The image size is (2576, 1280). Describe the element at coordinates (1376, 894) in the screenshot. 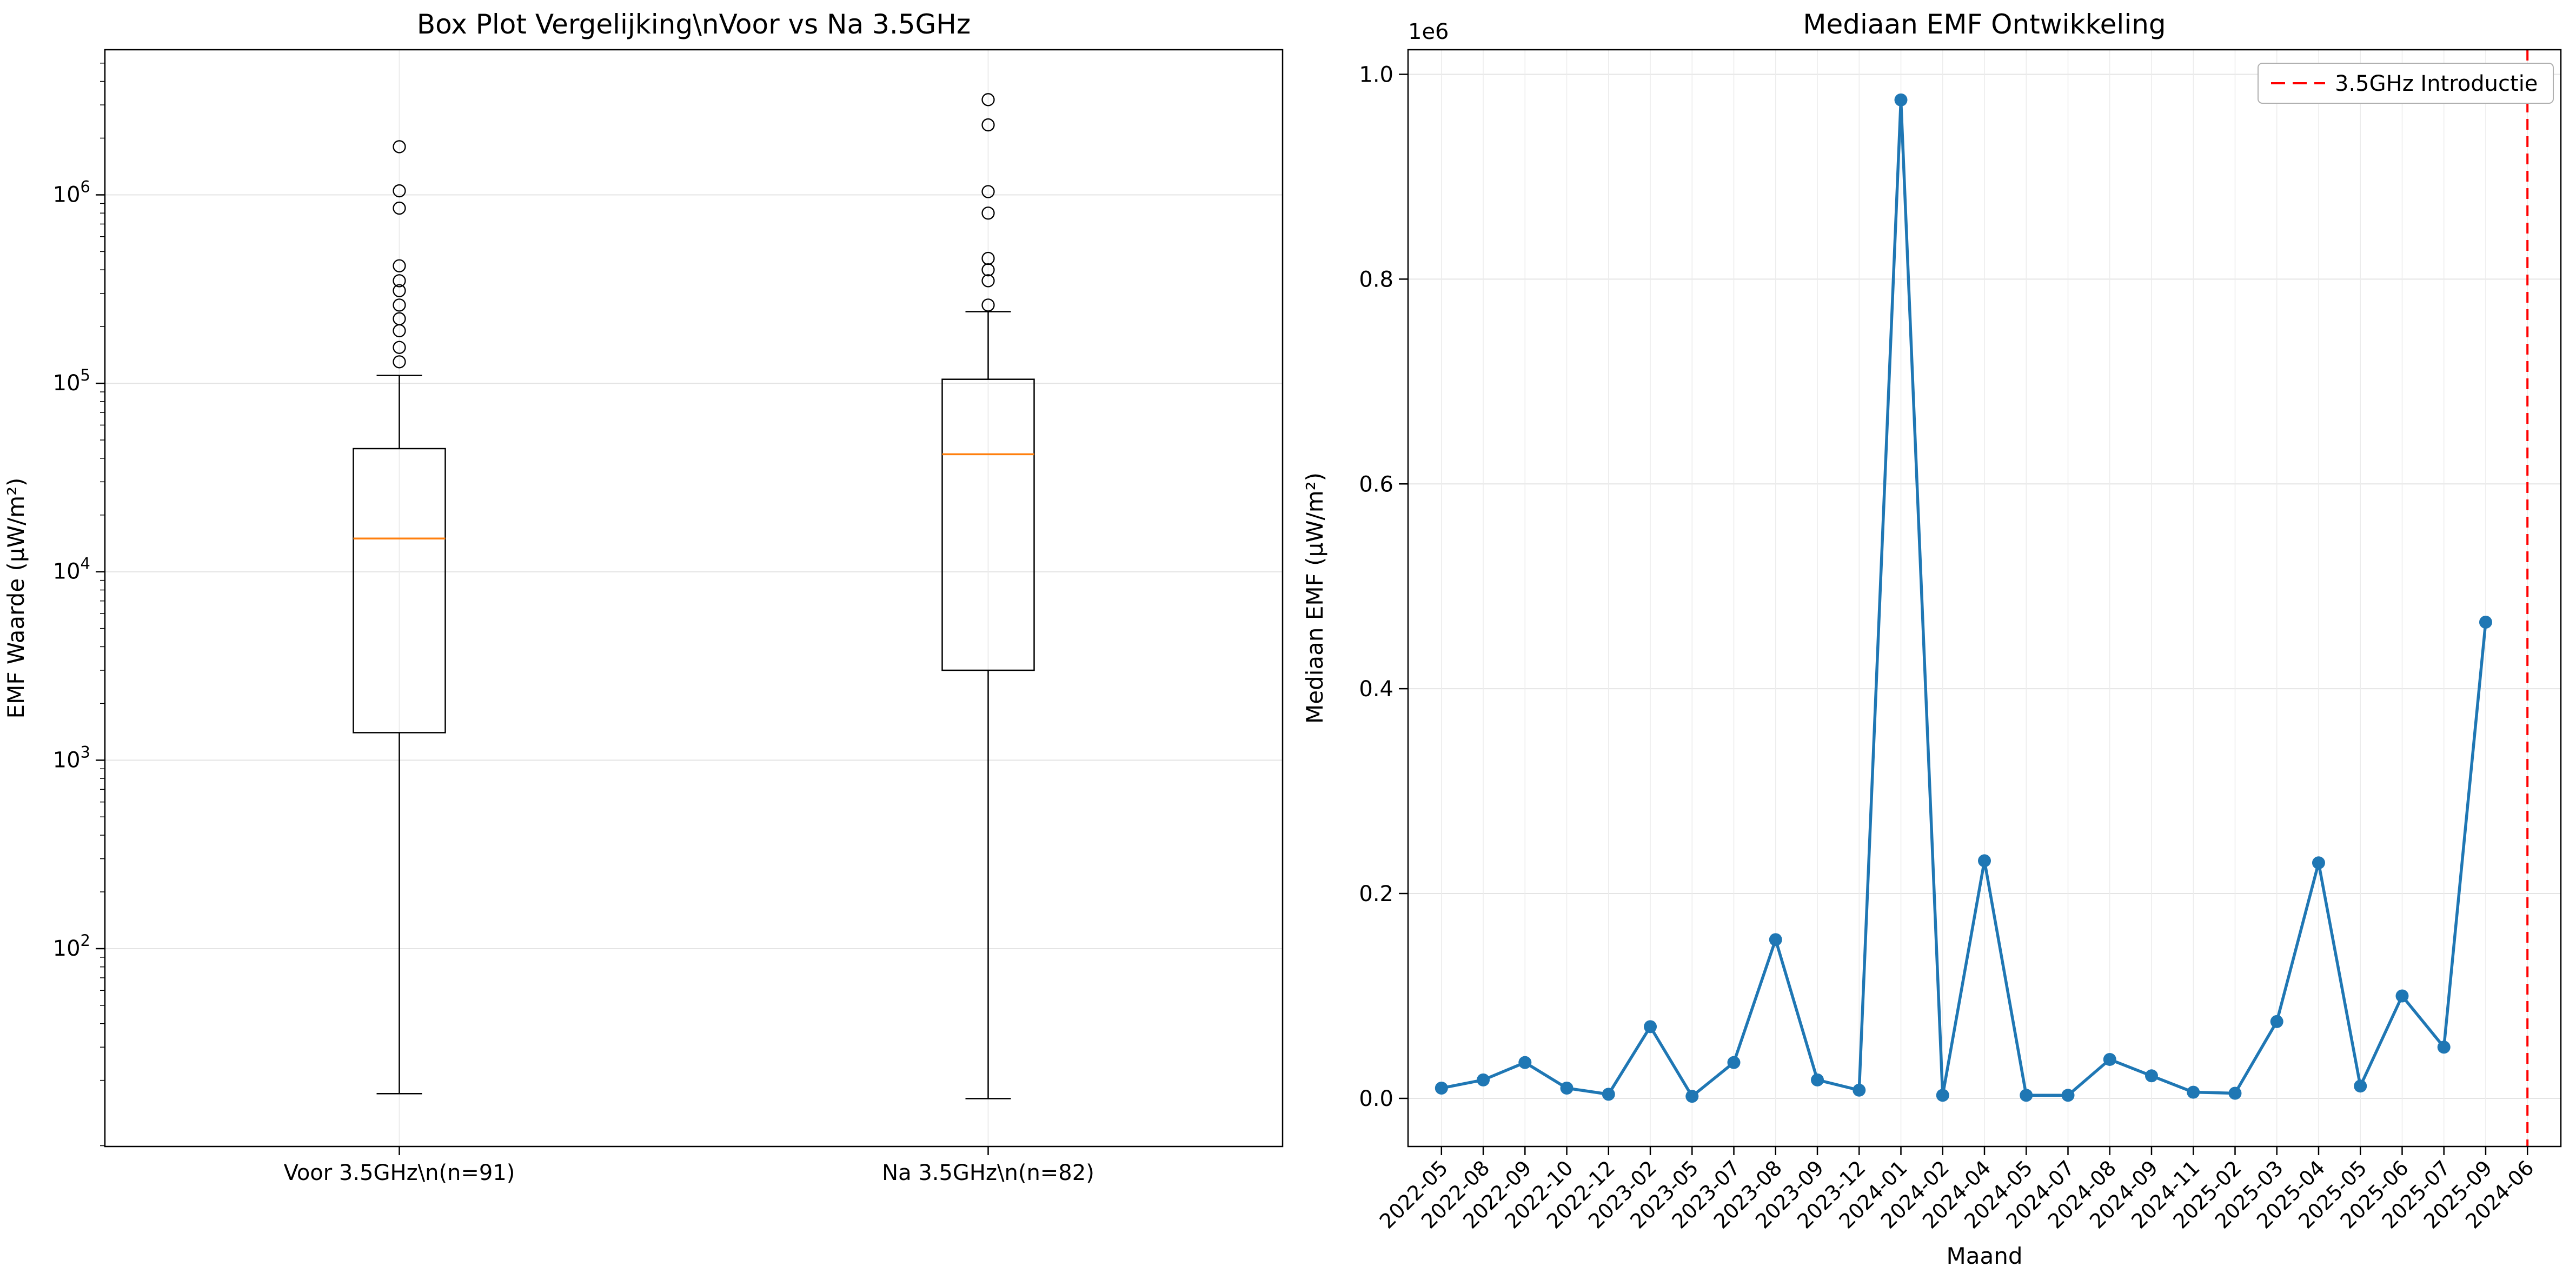

I see `y-tick-label: 0.2` at that location.